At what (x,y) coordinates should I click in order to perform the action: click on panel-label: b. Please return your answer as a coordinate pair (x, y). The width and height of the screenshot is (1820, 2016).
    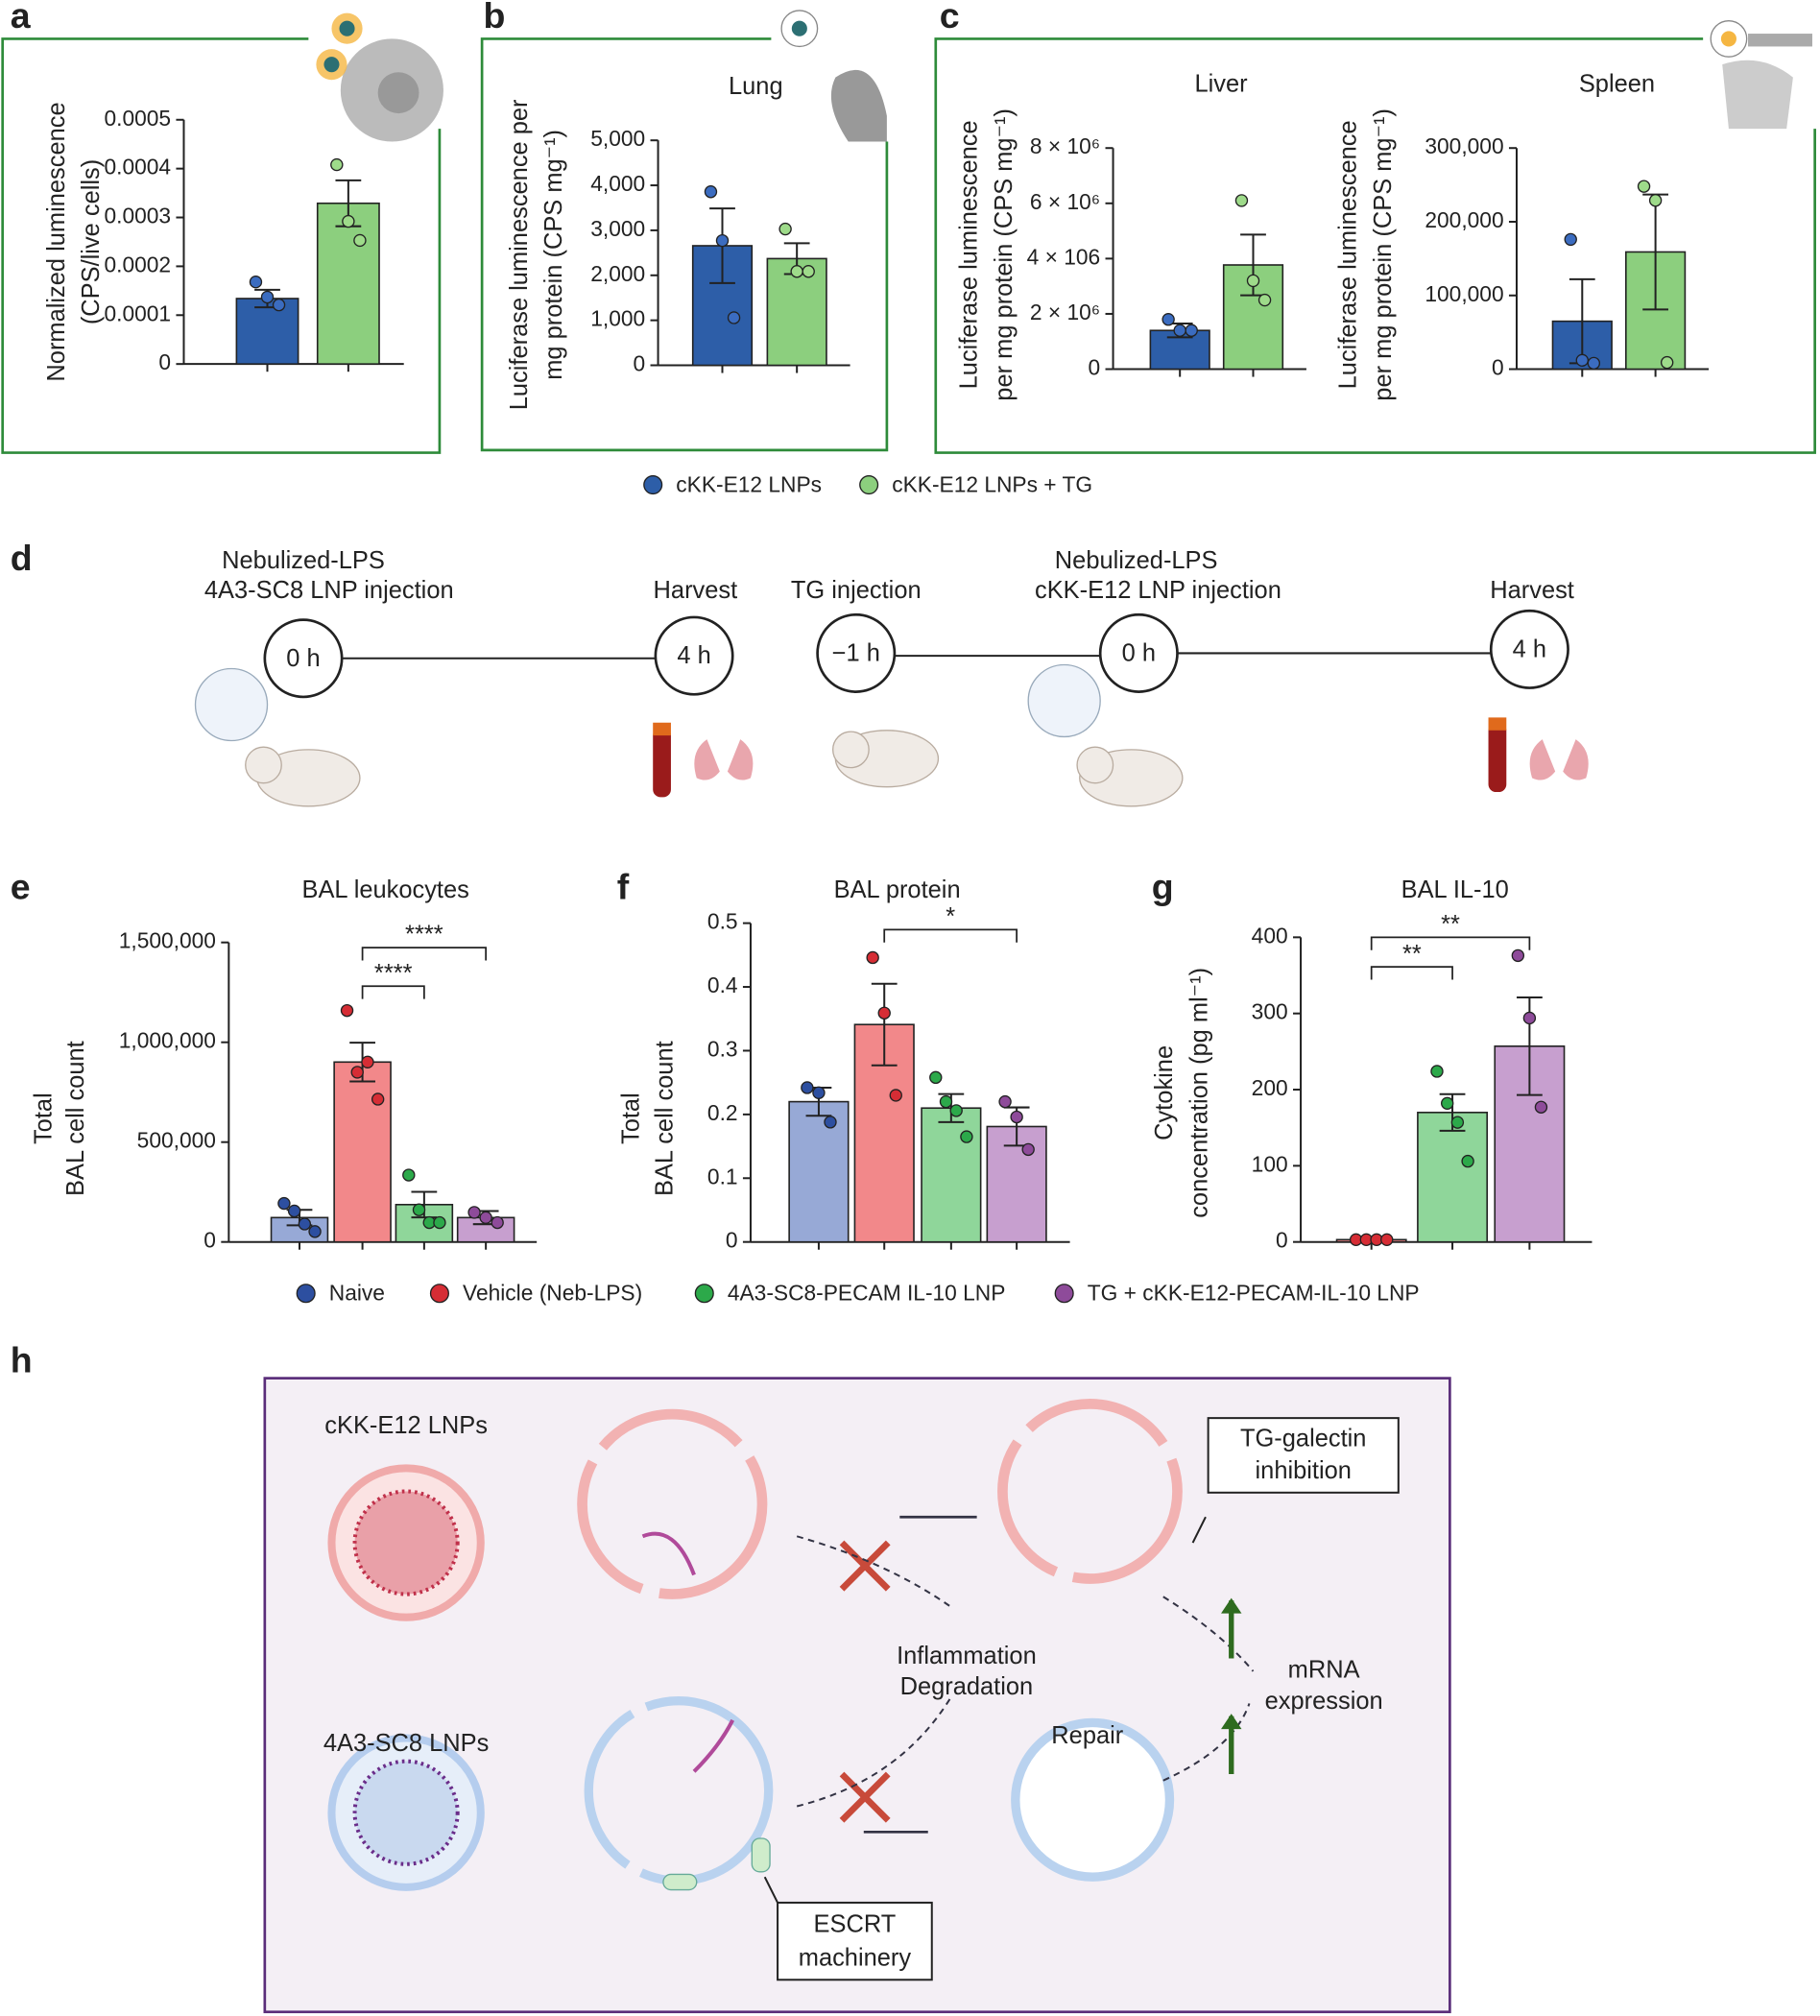
    Looking at the image, I should click on (494, 18).